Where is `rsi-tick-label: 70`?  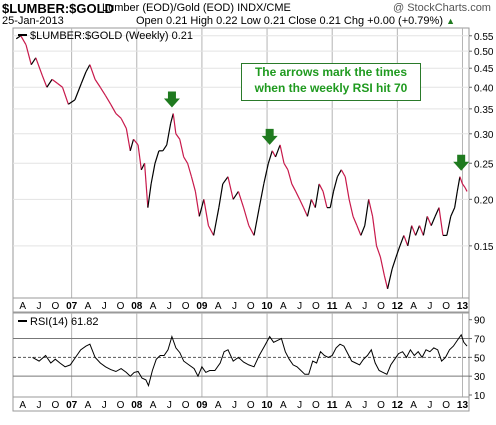
rsi-tick-label: 70 is located at coordinates (480, 340).